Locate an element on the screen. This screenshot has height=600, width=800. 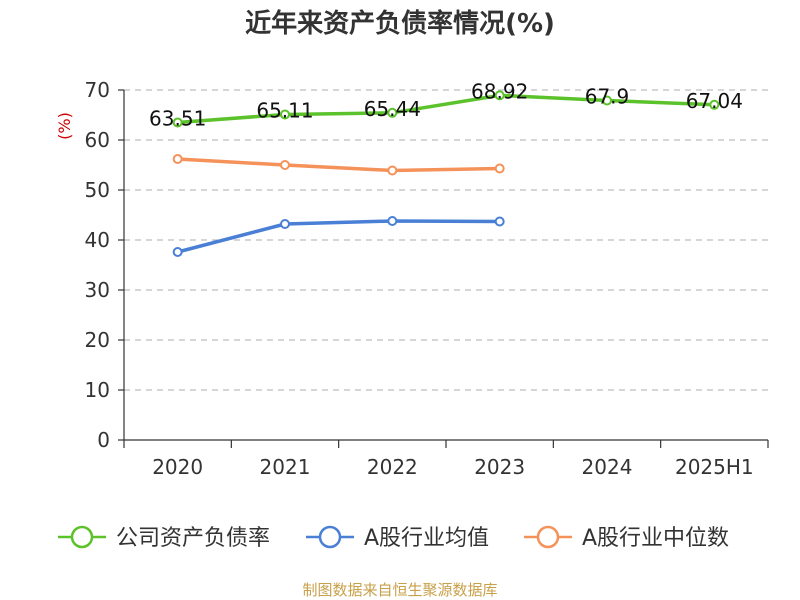
data-label: 68.92 is located at coordinates (499, 91).